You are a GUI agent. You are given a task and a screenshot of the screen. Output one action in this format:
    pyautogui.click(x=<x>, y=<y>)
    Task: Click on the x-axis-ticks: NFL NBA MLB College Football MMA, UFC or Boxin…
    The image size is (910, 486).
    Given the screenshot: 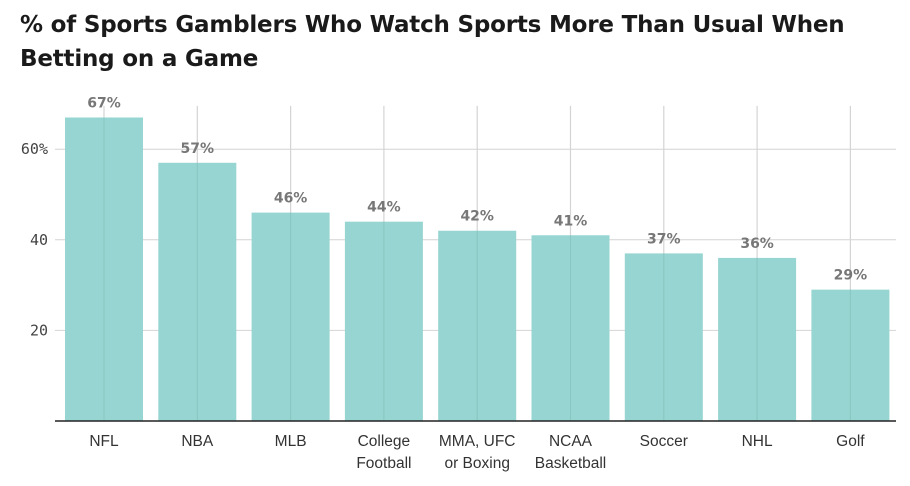 What is the action you would take?
    pyautogui.click(x=477, y=452)
    